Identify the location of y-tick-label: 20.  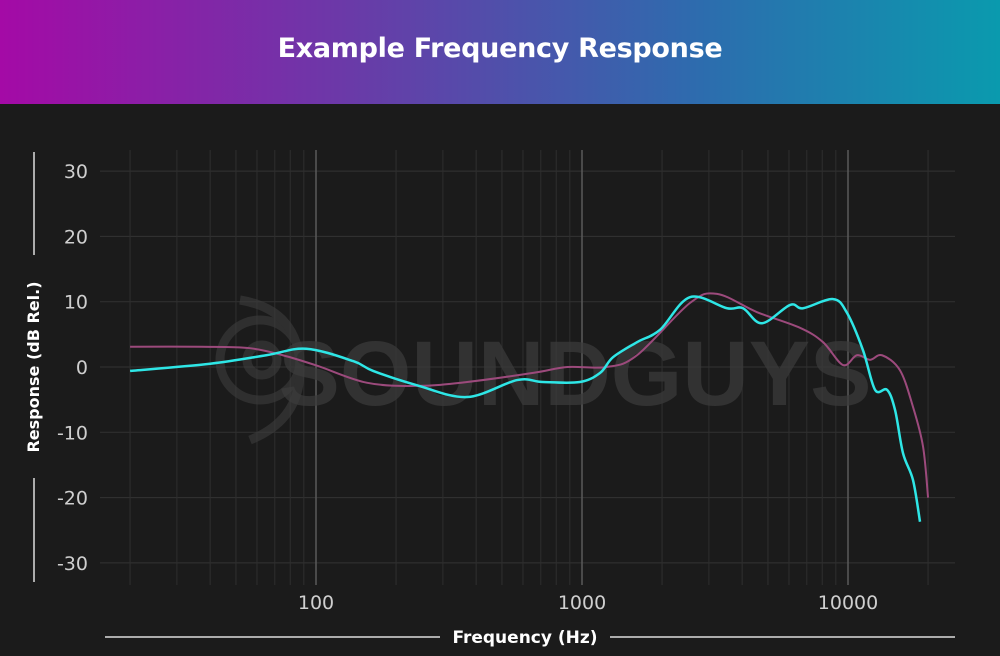
(76, 237).